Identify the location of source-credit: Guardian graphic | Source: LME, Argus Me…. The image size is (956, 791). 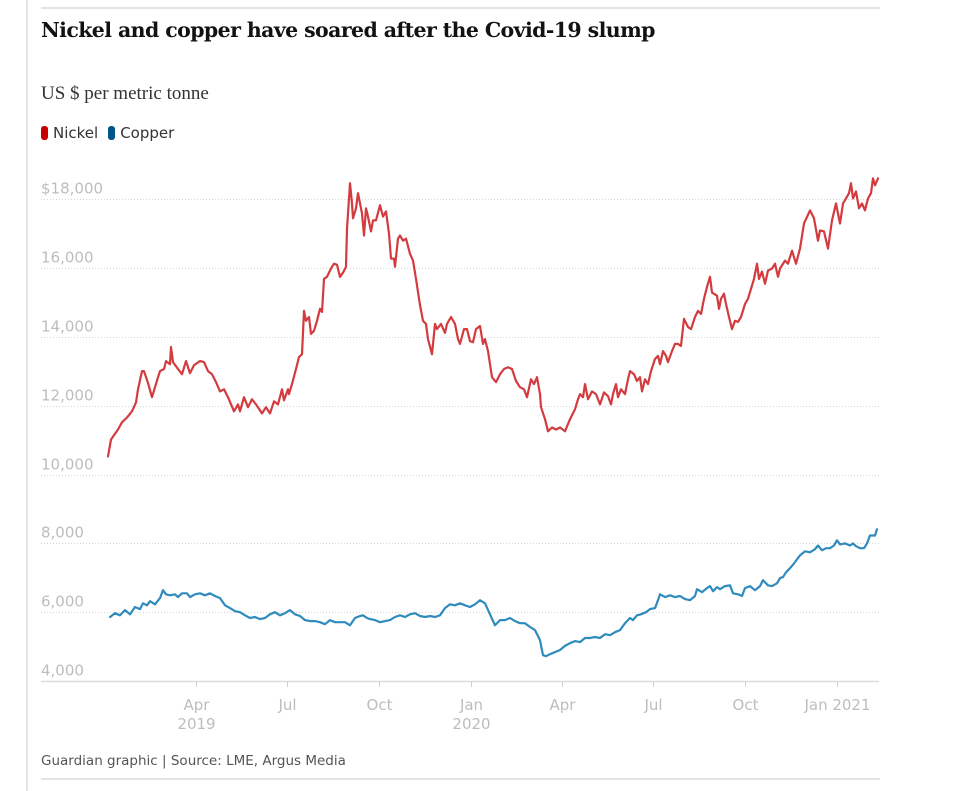
(193, 761).